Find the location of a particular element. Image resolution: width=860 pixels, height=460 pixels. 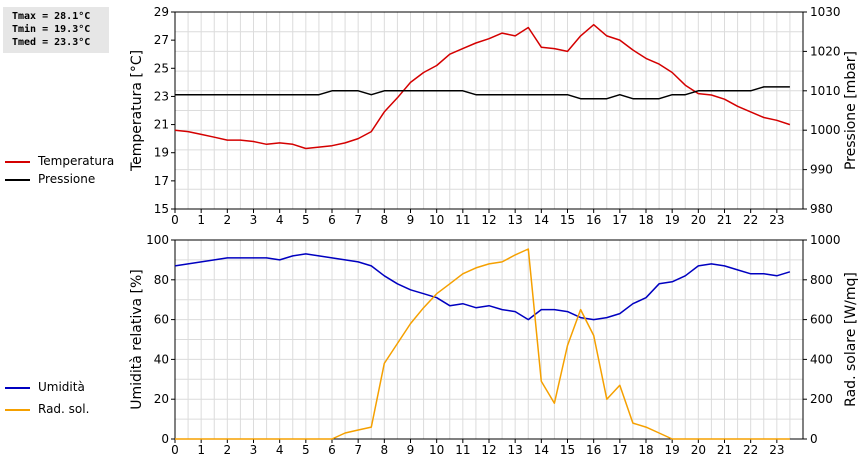

x-tick-label-bottom: 6 is located at coordinates (332, 450).